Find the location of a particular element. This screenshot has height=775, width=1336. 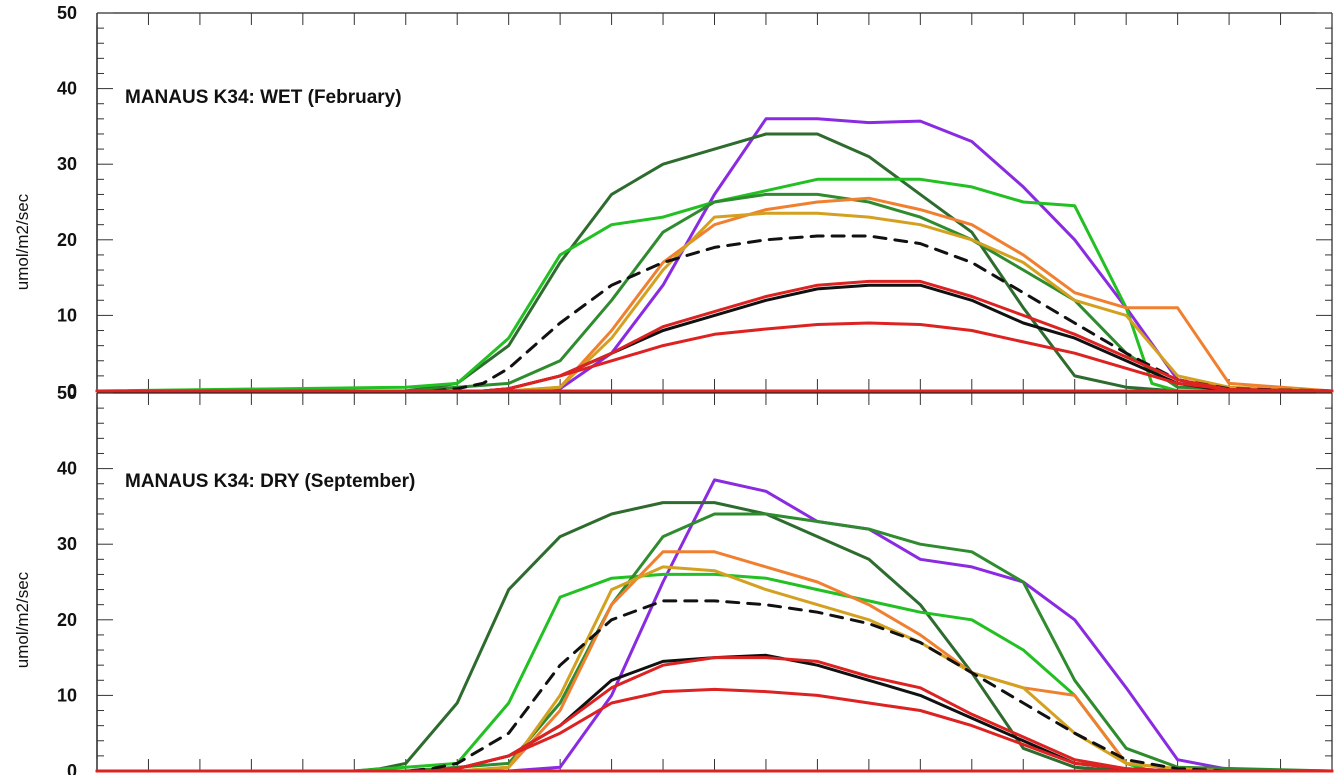

wet-panel-title: MANAUS K34: WET (February) is located at coordinates (263, 97).